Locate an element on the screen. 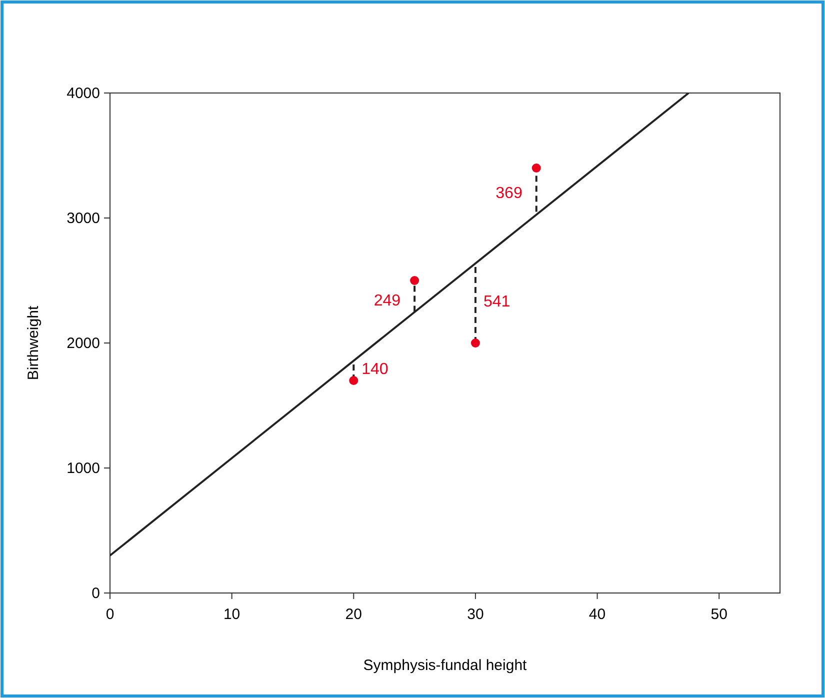 Image resolution: width=825 pixels, height=698 pixels. x-tick-label: 10 is located at coordinates (231, 614).